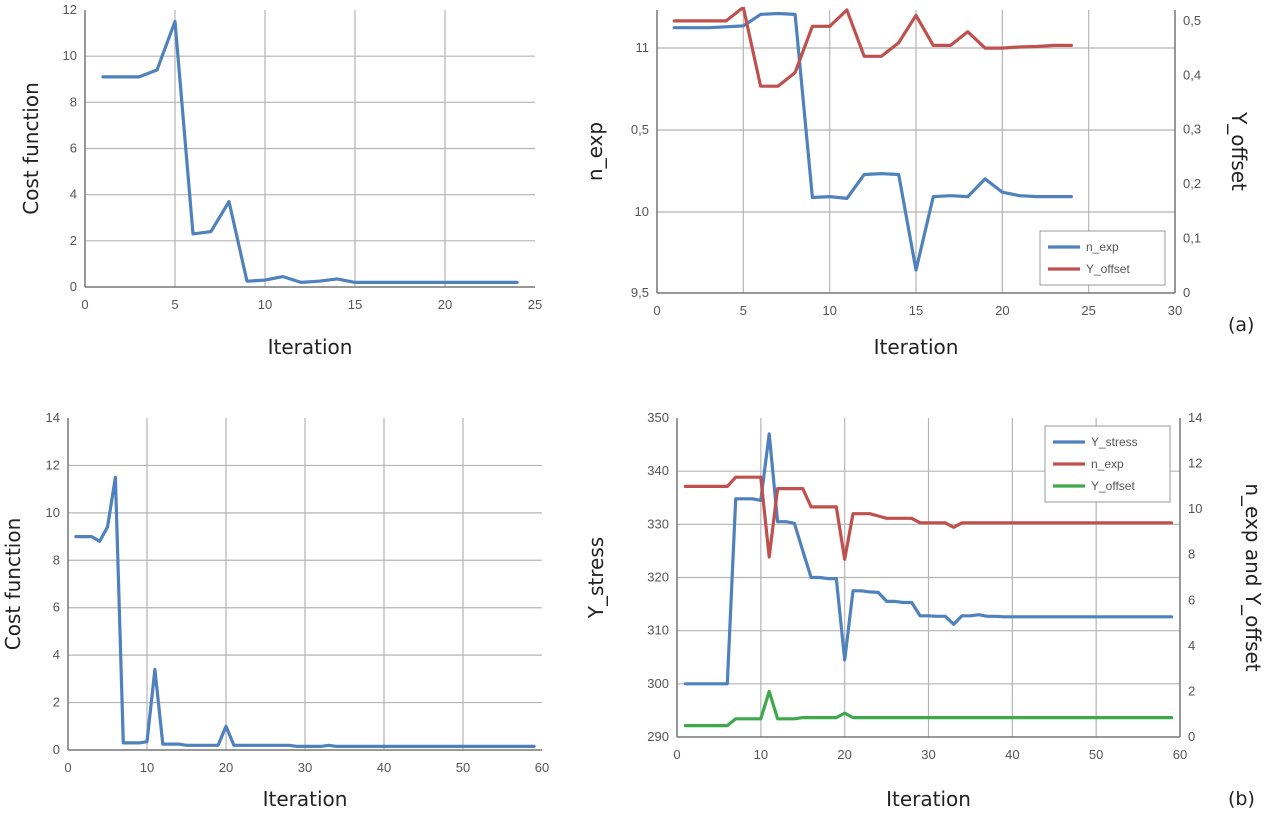 The width and height of the screenshot is (1270, 813). I want to click on y2-tick-label: 4, so click(1191, 645).